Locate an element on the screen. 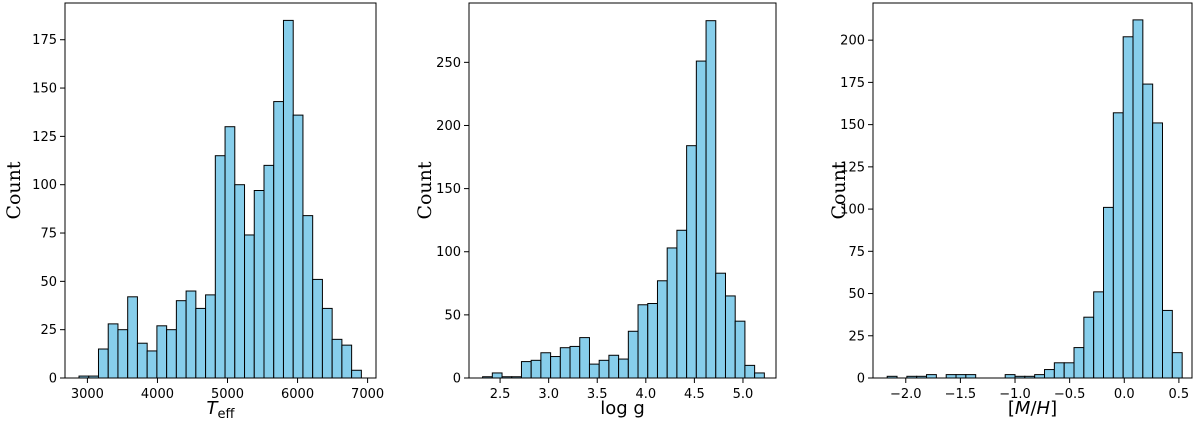  x-tick-label: 2.5 is located at coordinates (500, 394).